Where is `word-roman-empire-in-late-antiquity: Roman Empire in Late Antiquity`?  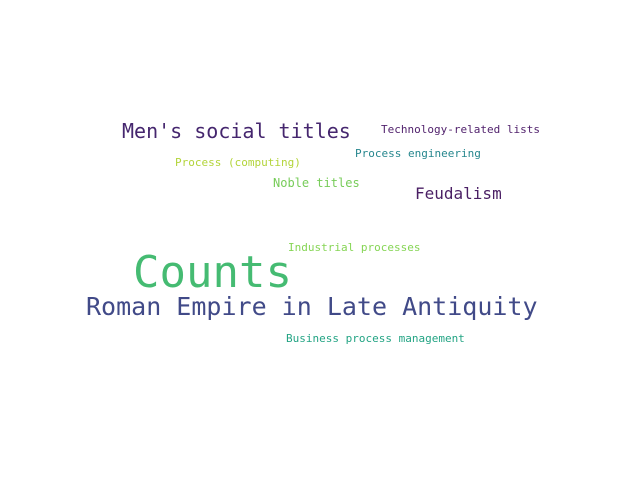
word-roman-empire-in-late-antiquity: Roman Empire in Late Antiquity is located at coordinates (312, 306).